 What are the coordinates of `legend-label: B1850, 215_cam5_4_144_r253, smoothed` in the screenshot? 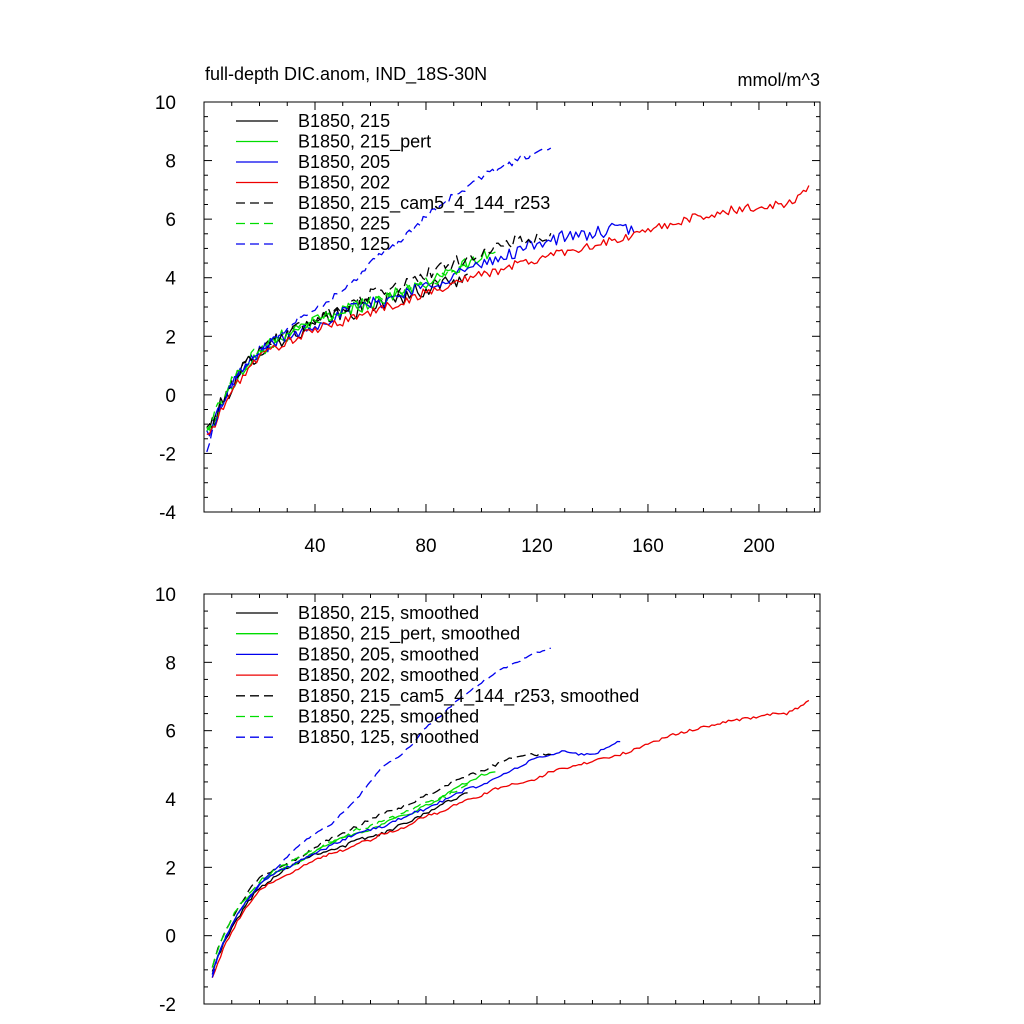 It's located at (468, 696).